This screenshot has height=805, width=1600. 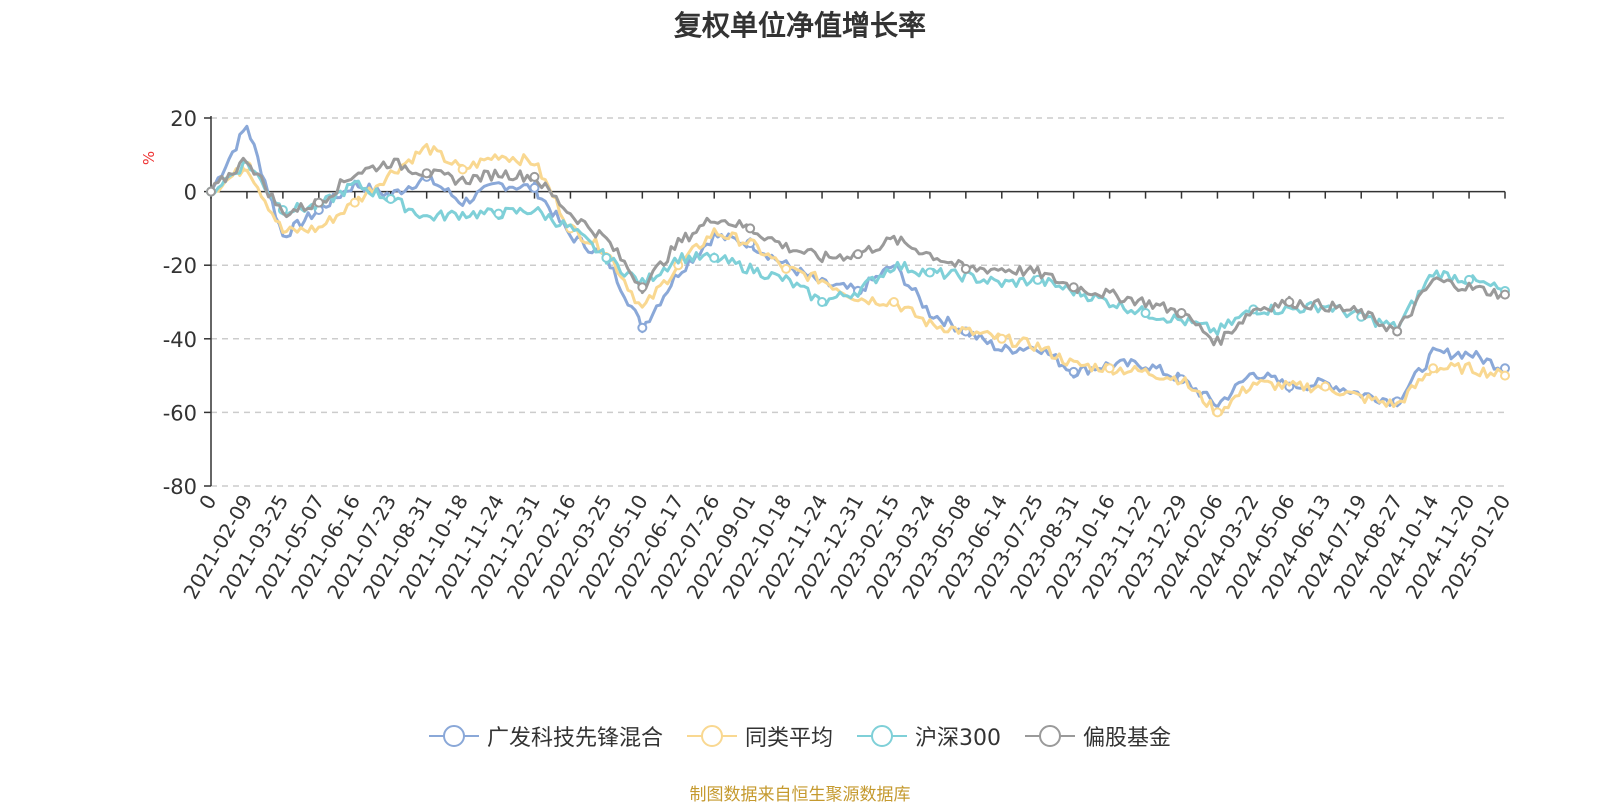 I want to click on legend-label: 沪深300, so click(x=958, y=738).